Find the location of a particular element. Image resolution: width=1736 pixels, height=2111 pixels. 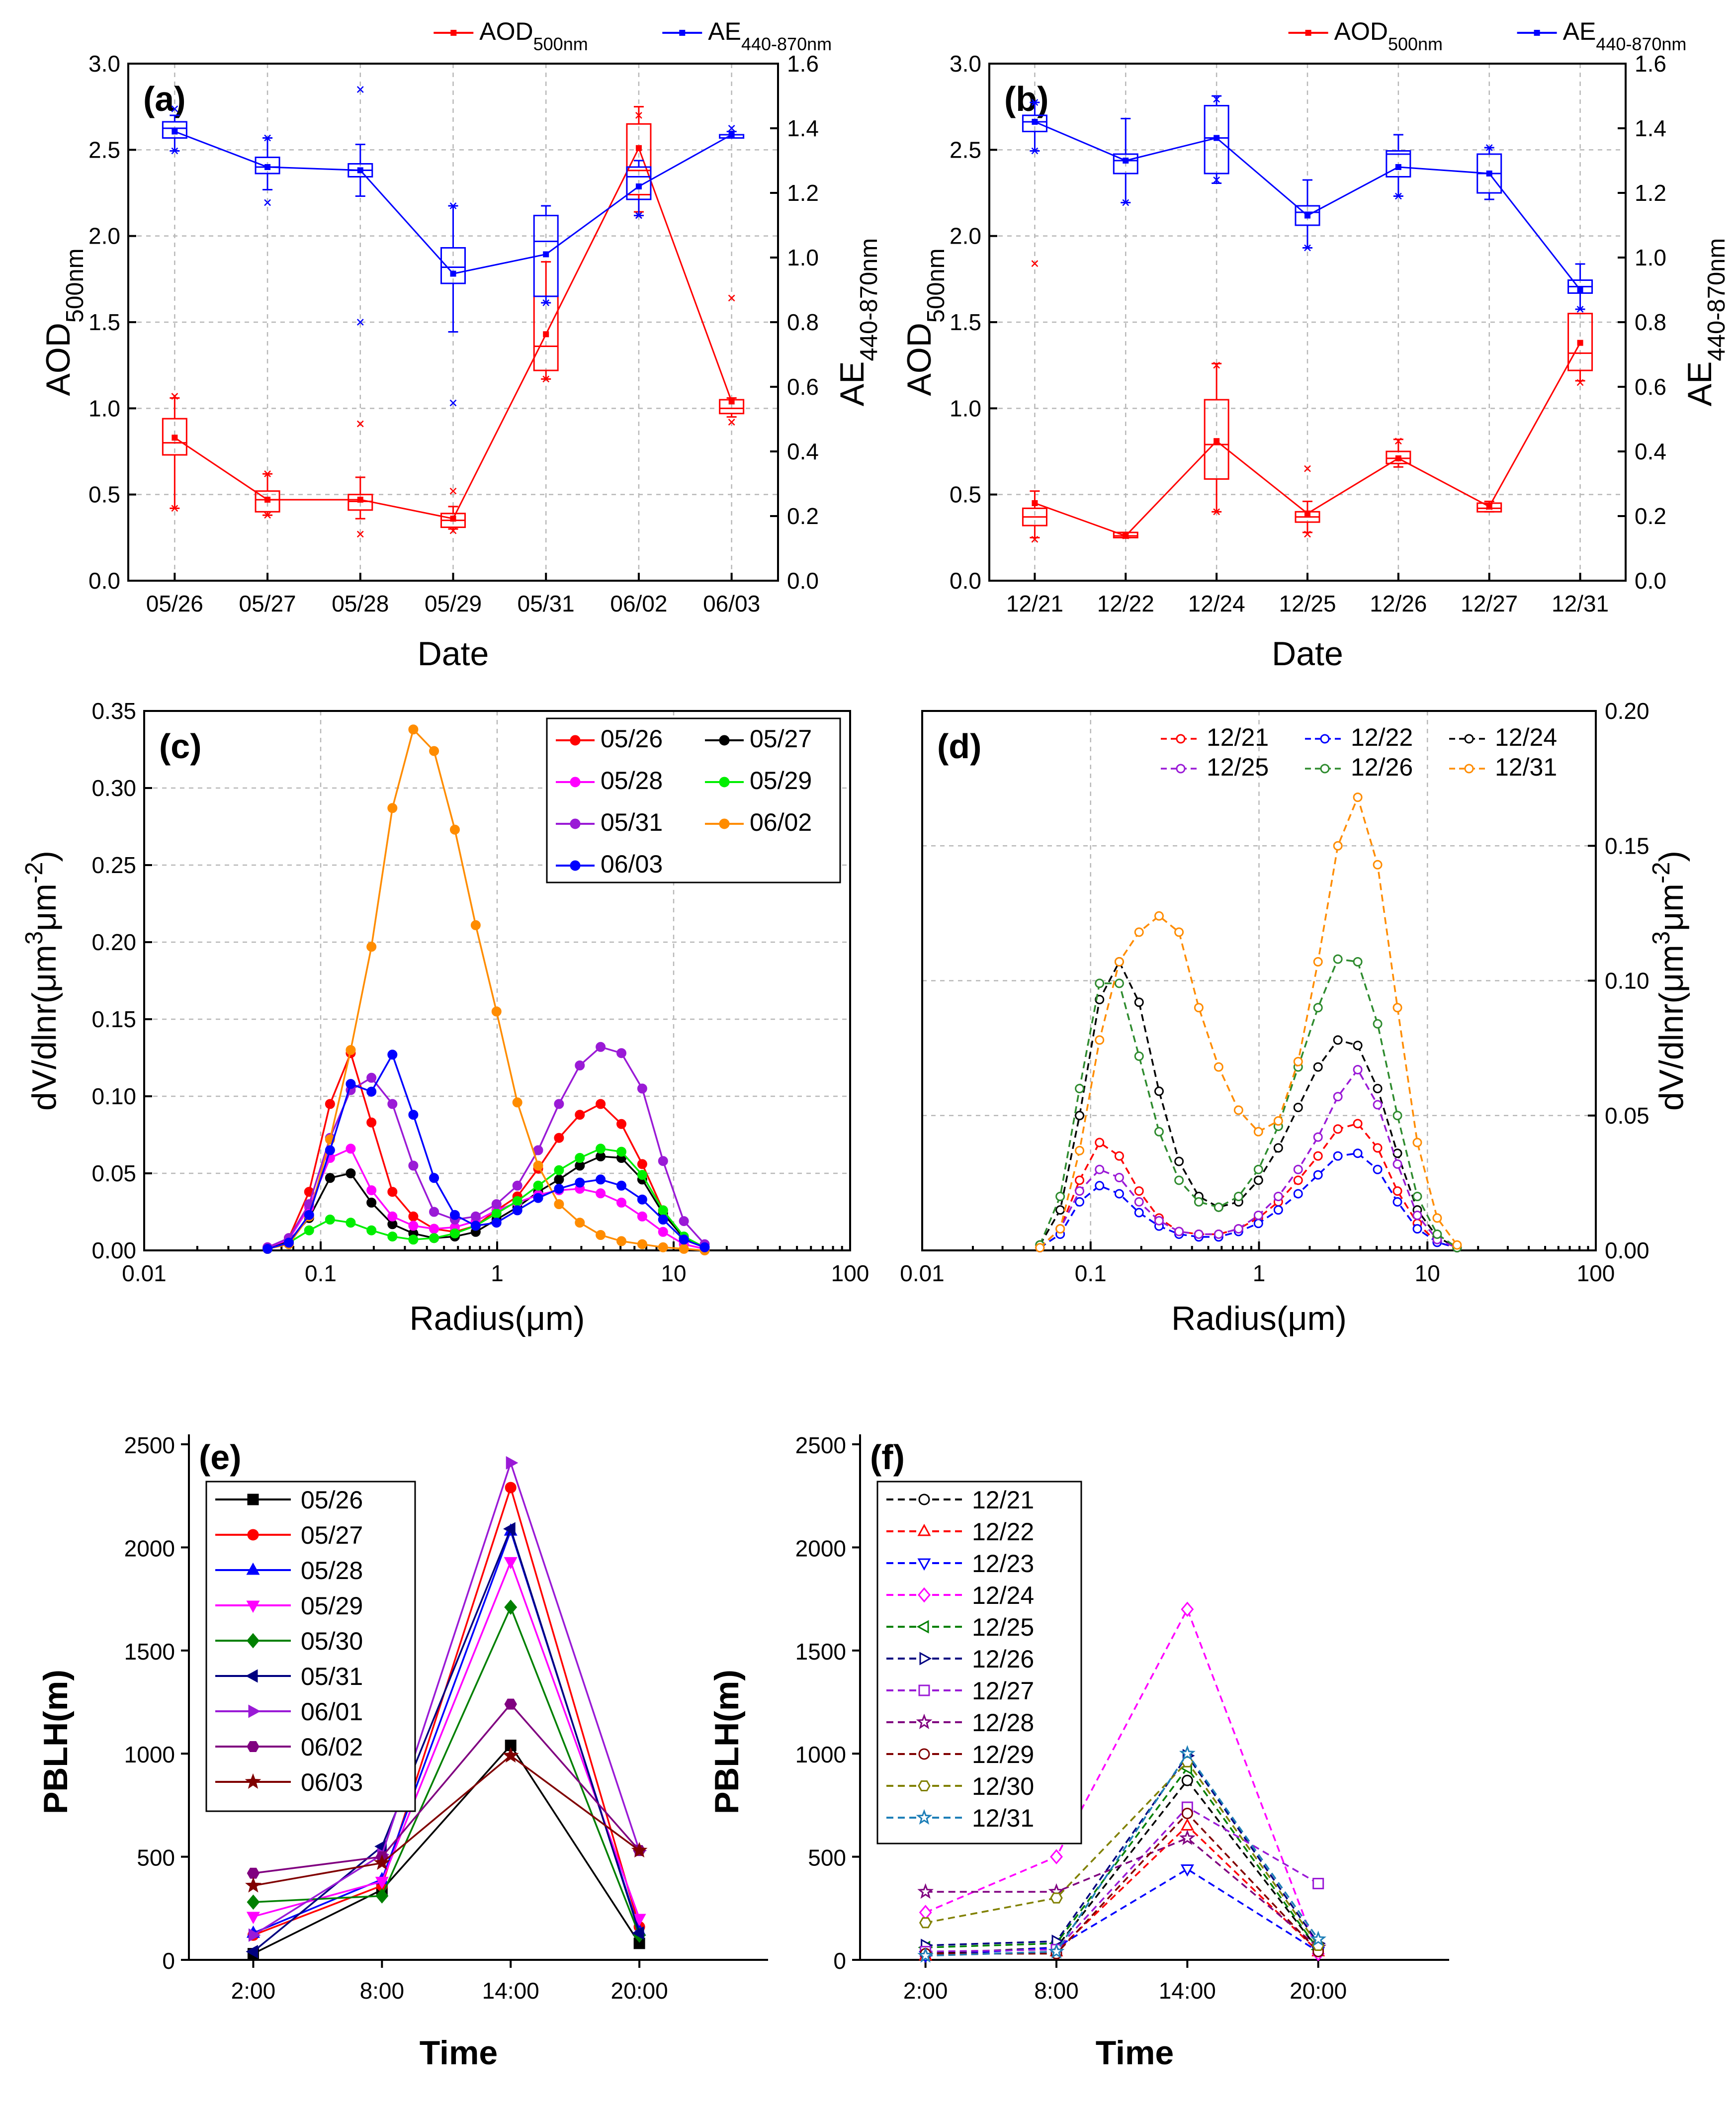

y-tick-label: 0.0 is located at coordinates (104, 581).